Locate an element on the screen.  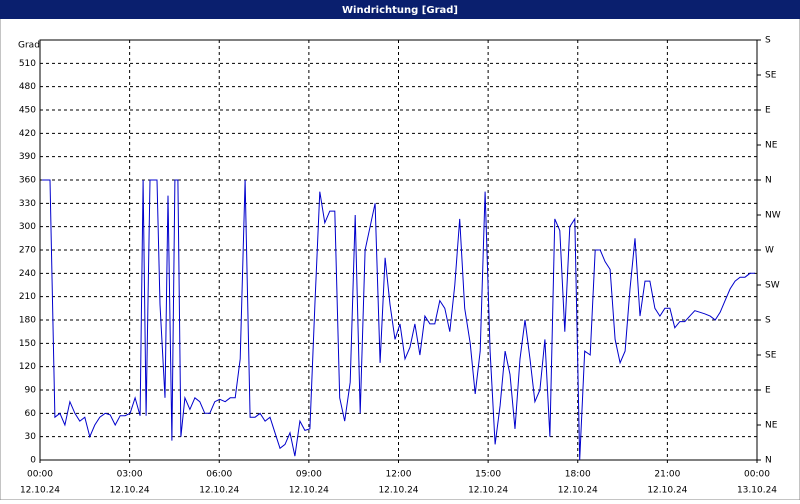
y-tick-label: 420 is located at coordinates (27, 134).